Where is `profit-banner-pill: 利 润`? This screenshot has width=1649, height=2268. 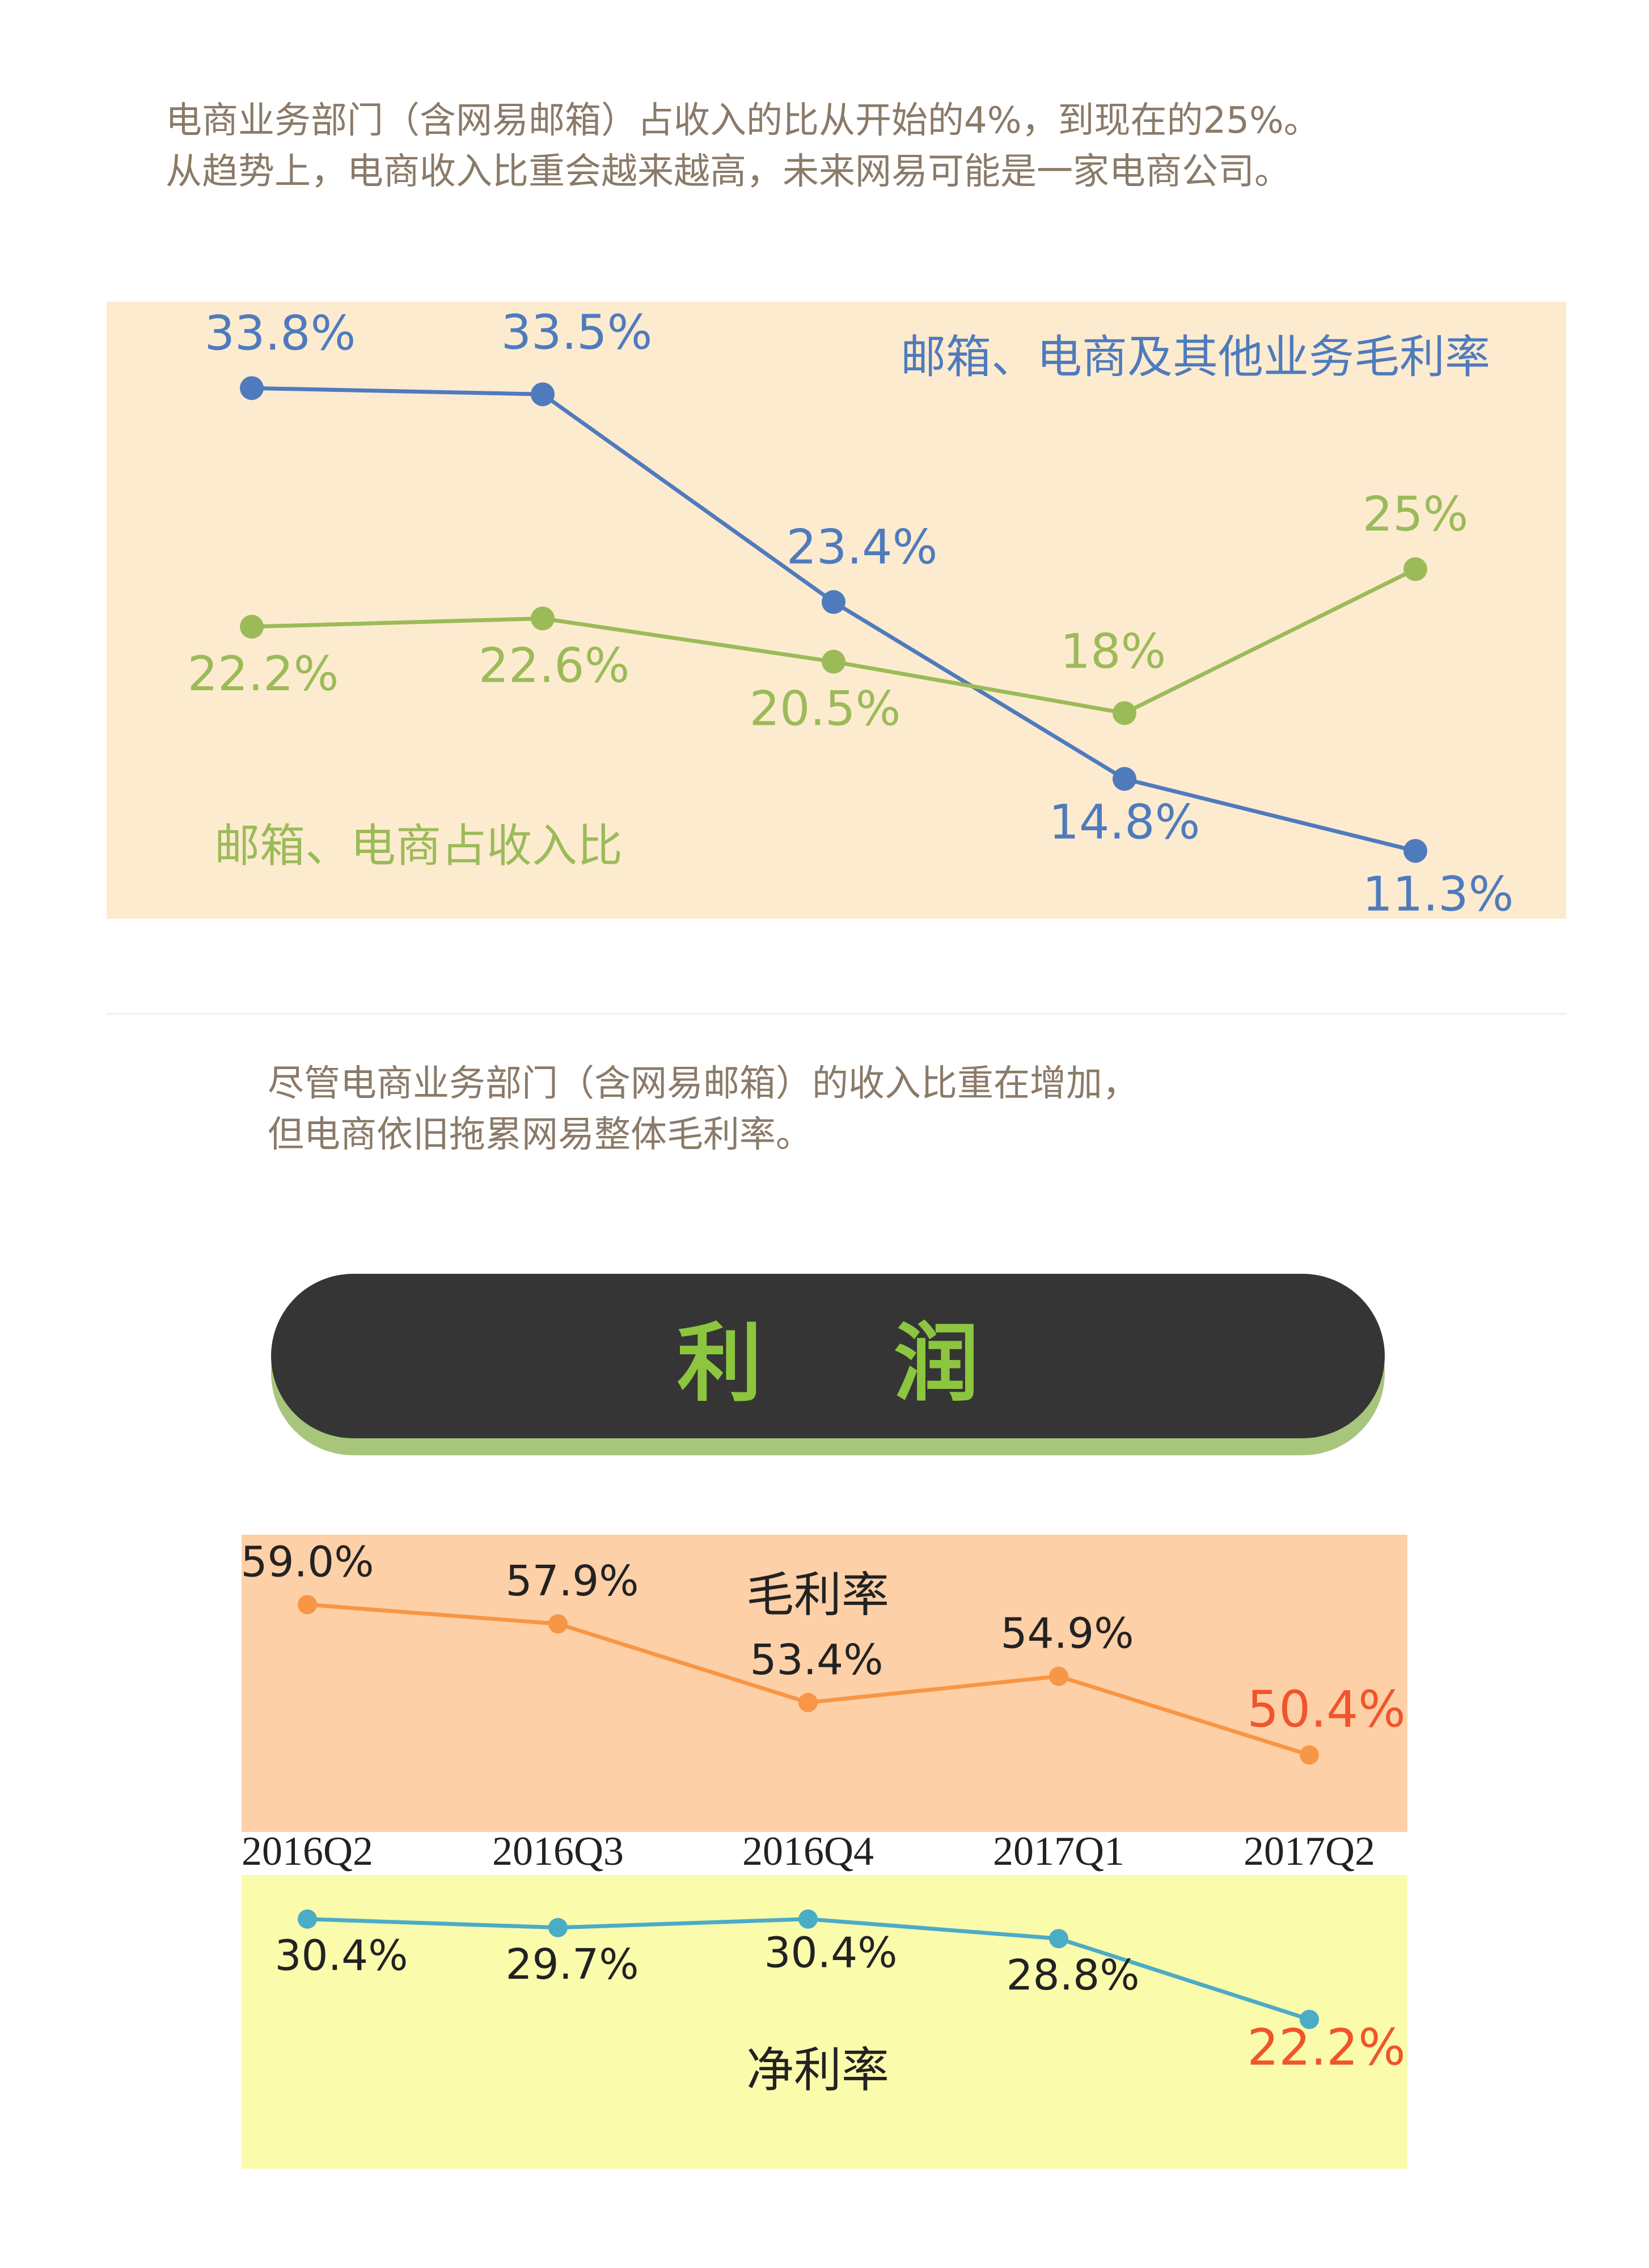
profit-banner-pill: 利 润 is located at coordinates (828, 1356).